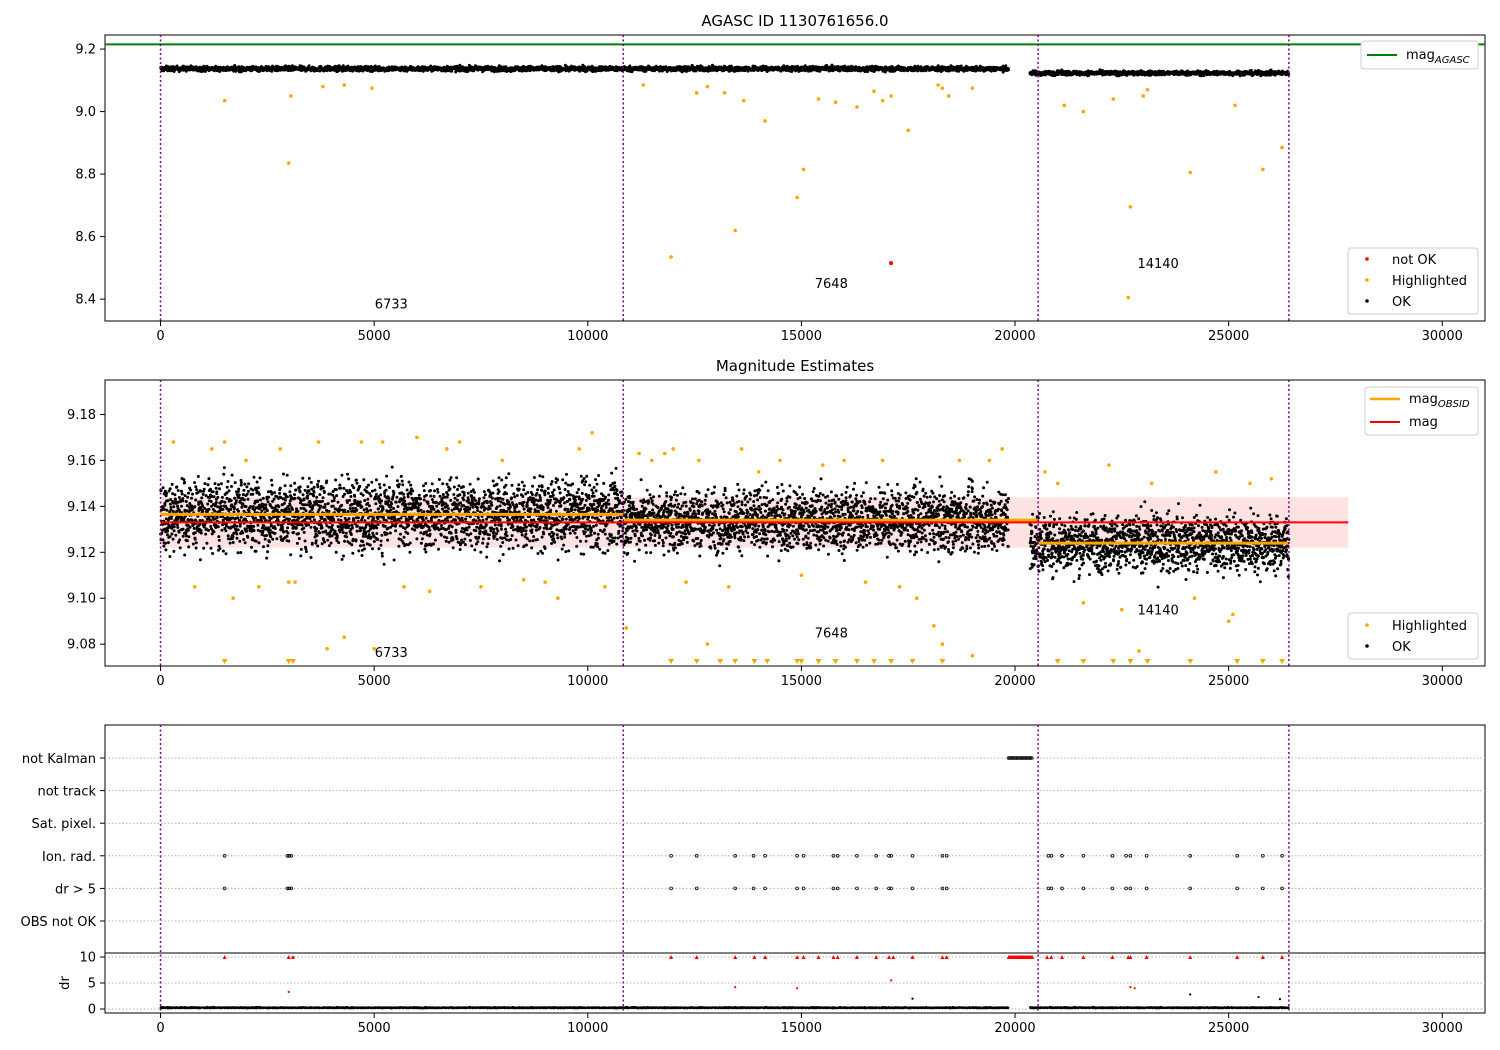 The width and height of the screenshot is (1500, 1050). What do you see at coordinates (794, 21) in the screenshot?
I see `panel-title: AGASC ID 1130761656.0` at bounding box center [794, 21].